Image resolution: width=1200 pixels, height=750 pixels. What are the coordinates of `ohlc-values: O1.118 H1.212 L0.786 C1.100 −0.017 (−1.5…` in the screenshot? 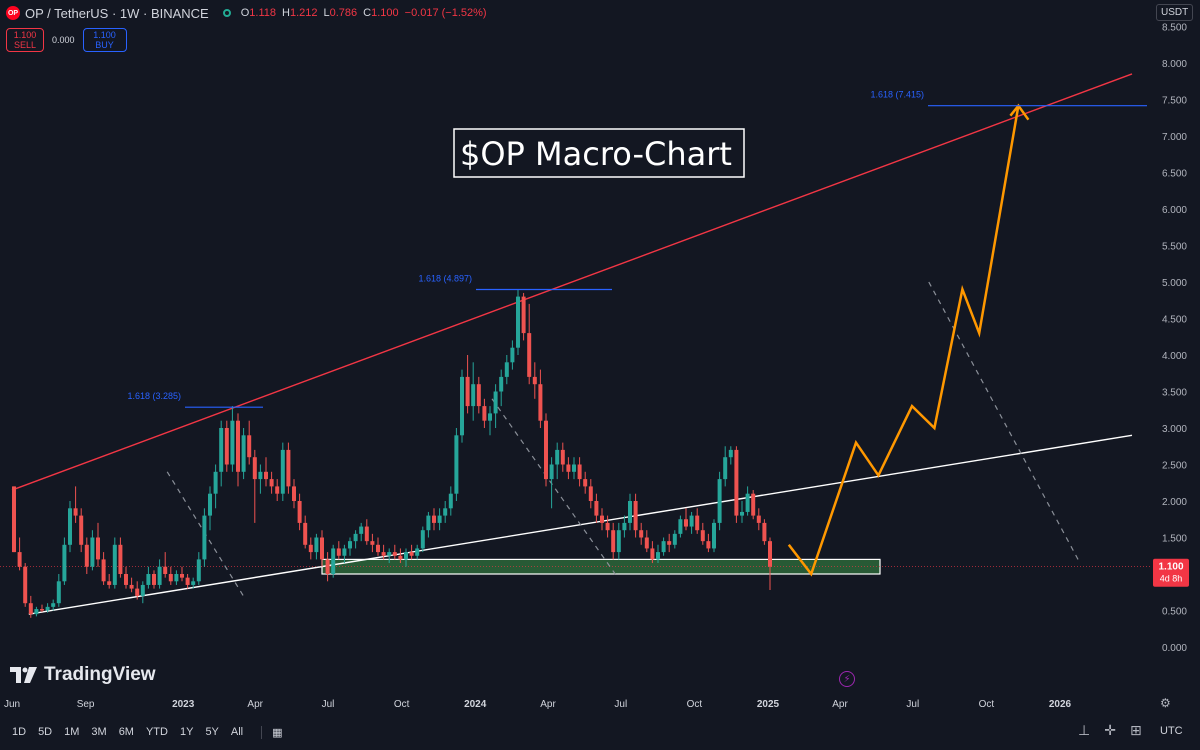 It's located at (364, 13).